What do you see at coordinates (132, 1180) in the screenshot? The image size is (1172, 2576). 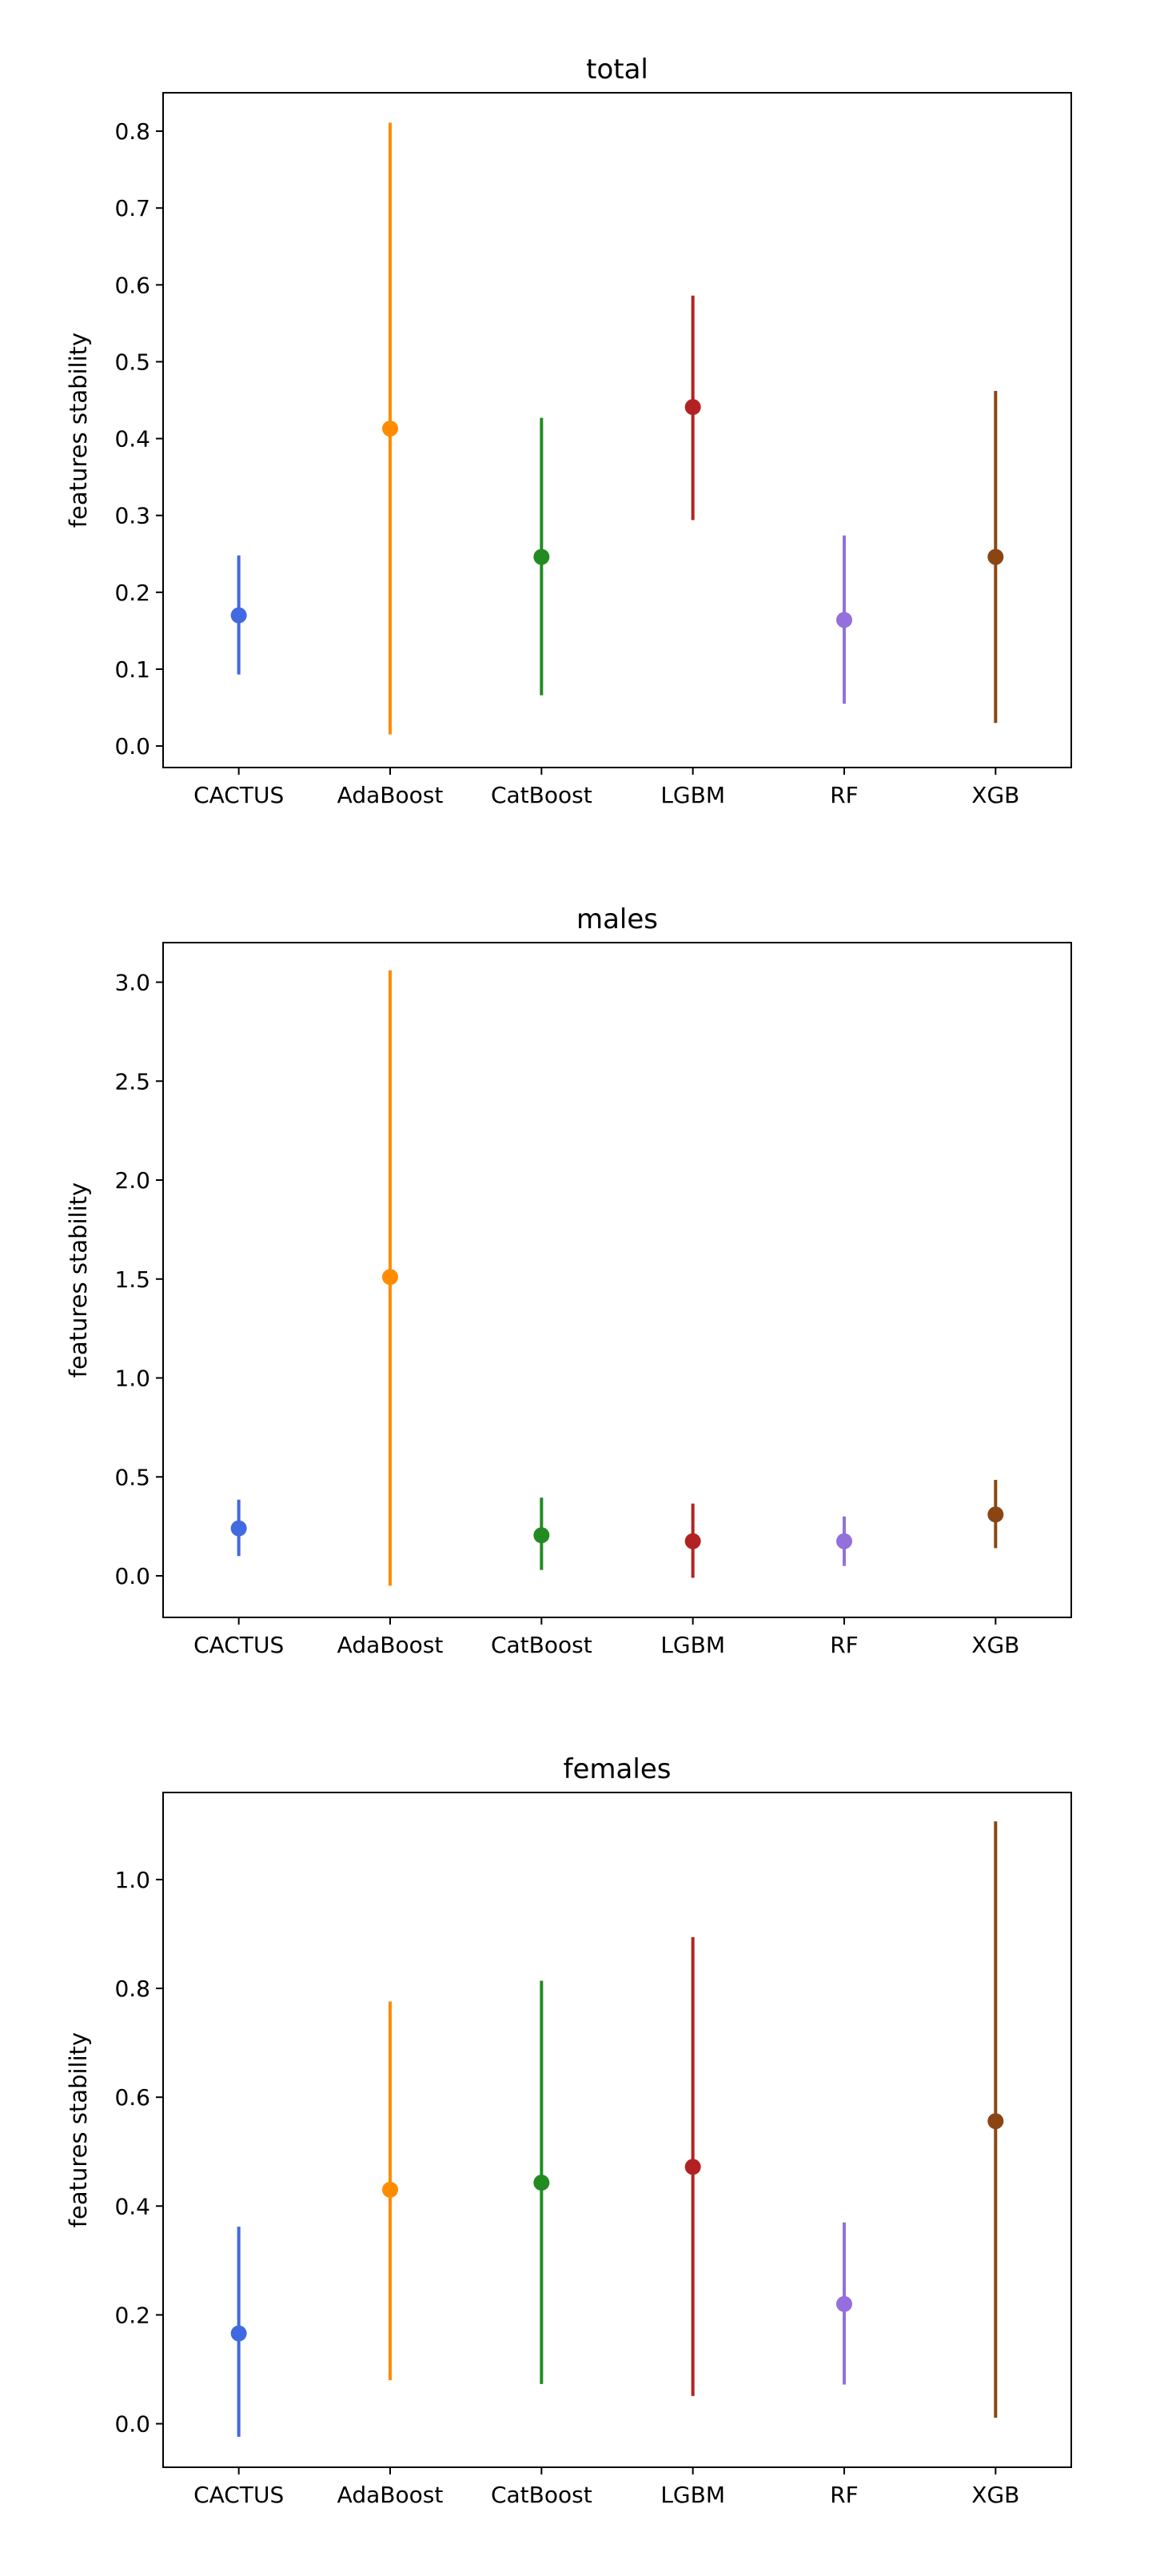 I see `y-tick-label: 2.0` at bounding box center [132, 1180].